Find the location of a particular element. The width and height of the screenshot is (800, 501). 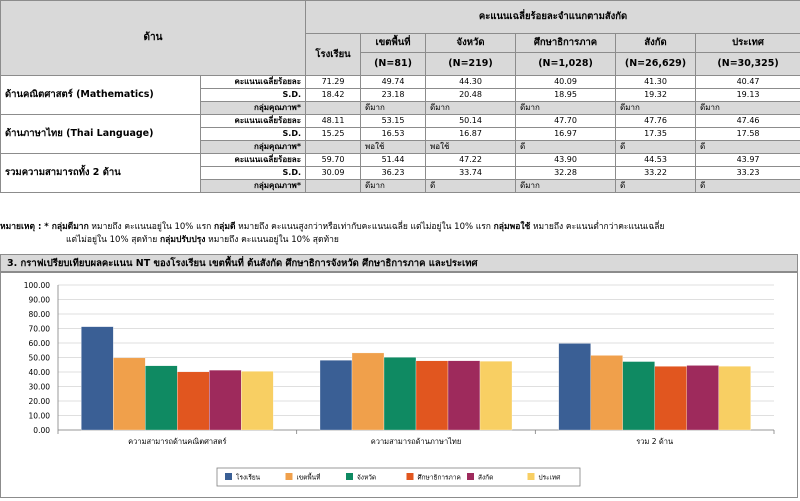

cell-sd: 17.58 is located at coordinates (748, 134).